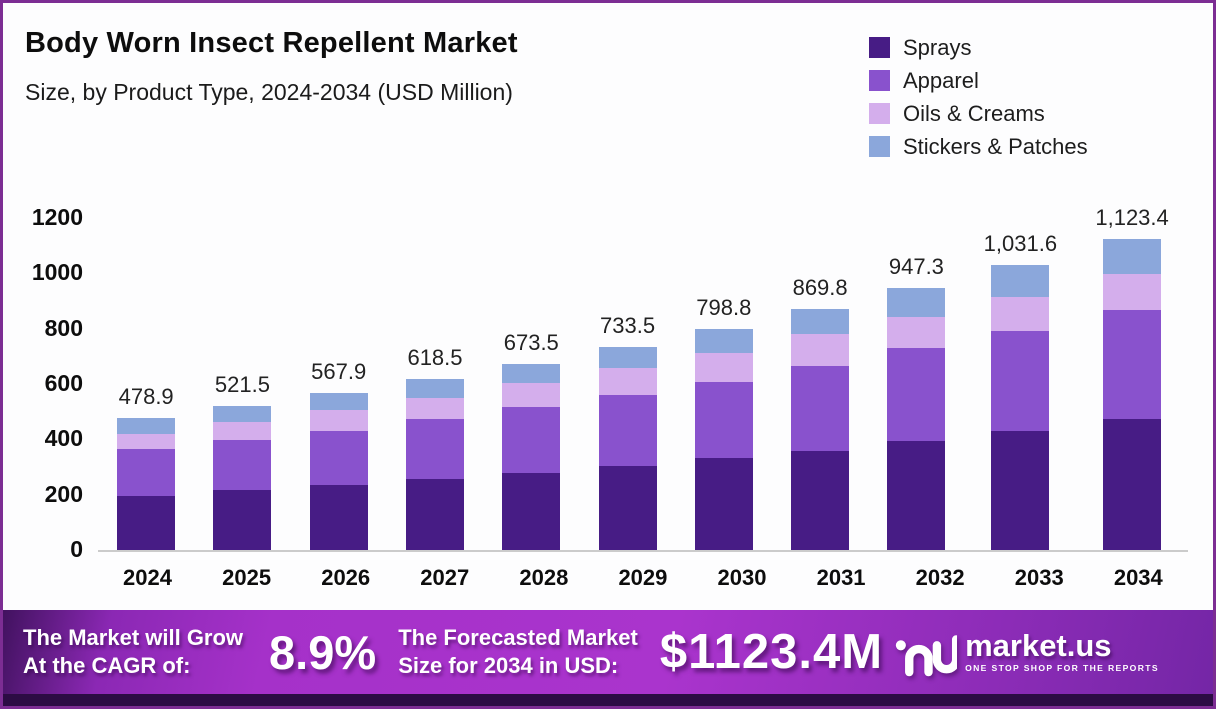 The height and width of the screenshot is (709, 1216). What do you see at coordinates (627, 507) in the screenshot?
I see `bar-2029-sprays` at bounding box center [627, 507].